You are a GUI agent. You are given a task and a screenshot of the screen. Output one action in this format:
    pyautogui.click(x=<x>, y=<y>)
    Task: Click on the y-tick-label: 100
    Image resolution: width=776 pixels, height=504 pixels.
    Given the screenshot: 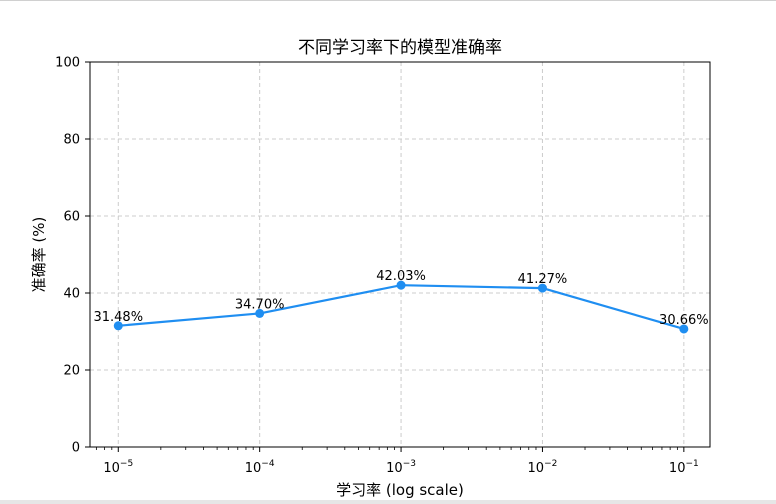 What is the action you would take?
    pyautogui.click(x=67, y=63)
    